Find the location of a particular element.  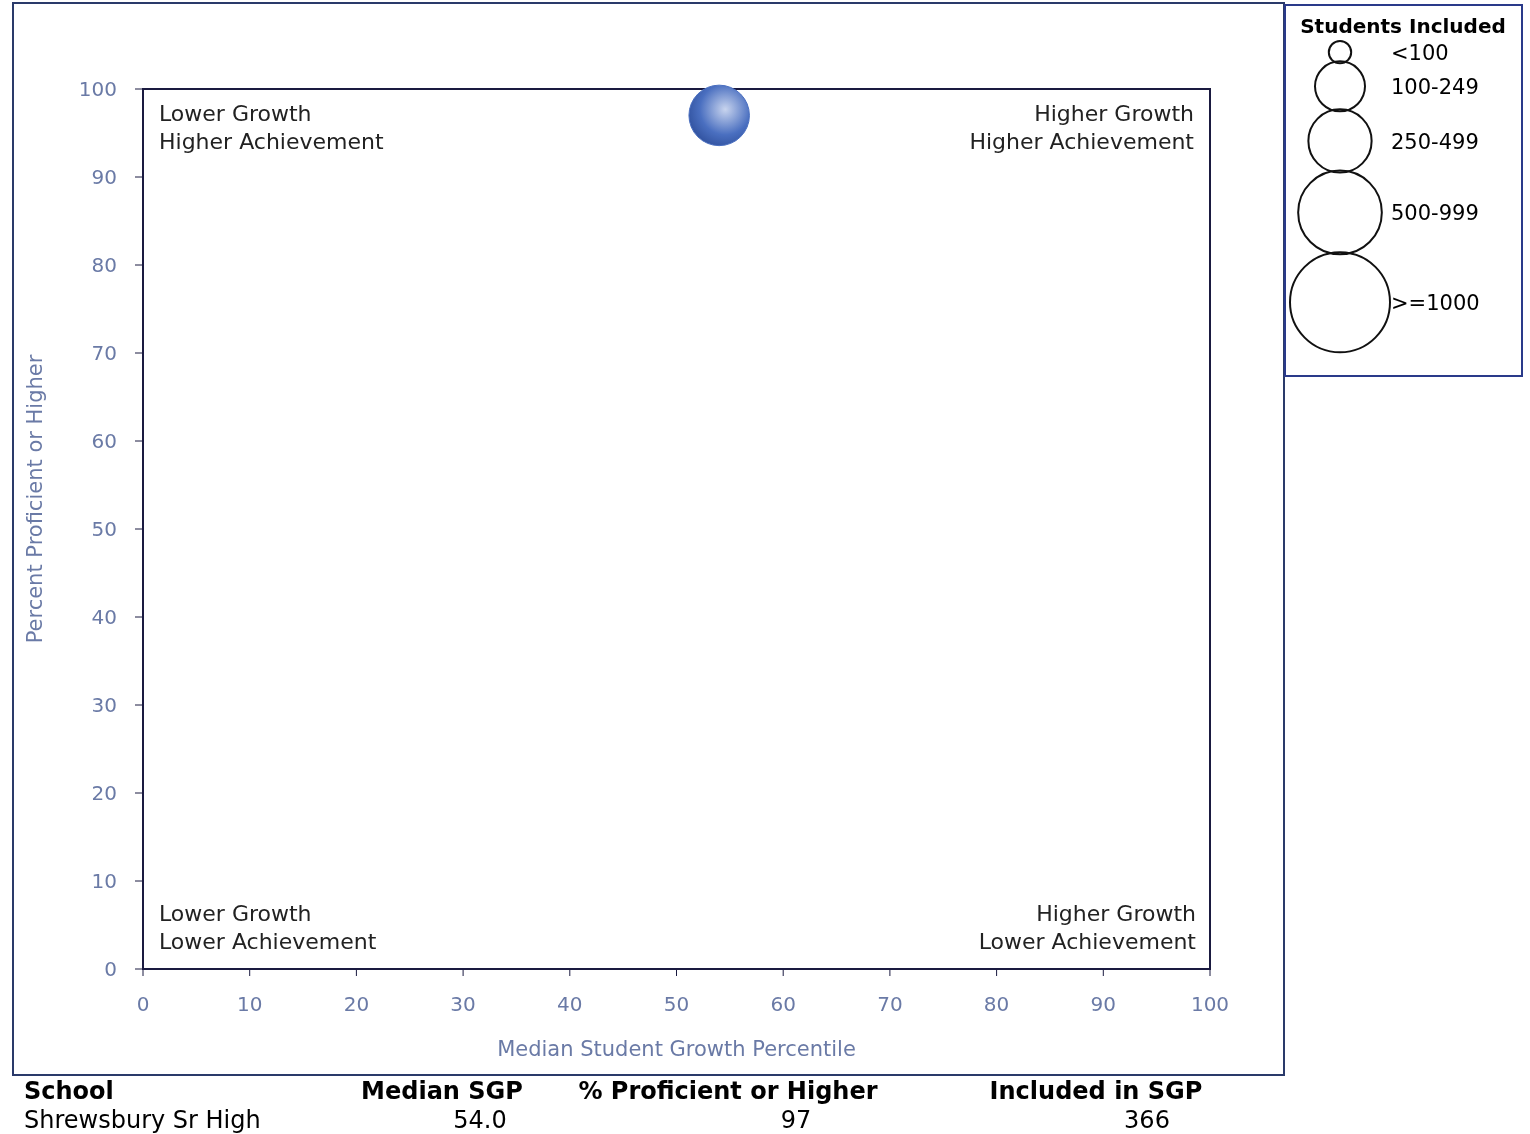

annotation: Lower Growth Higher Achievement is located at coordinates (271, 127).